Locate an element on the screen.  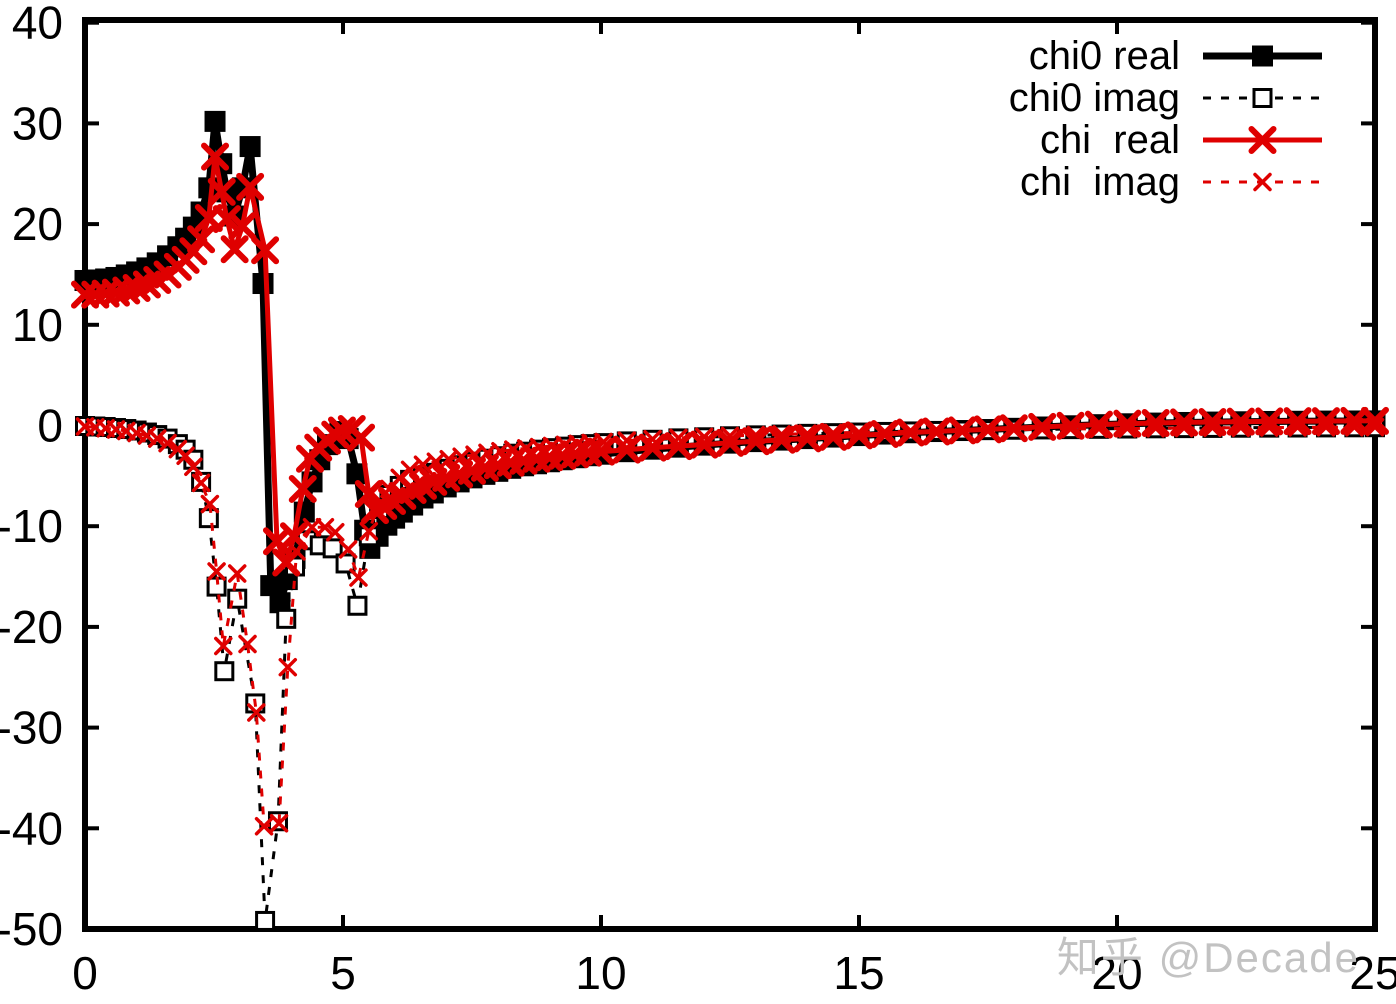
legend-label-chi-imag: chi imag is located at coordinates (1100, 182).